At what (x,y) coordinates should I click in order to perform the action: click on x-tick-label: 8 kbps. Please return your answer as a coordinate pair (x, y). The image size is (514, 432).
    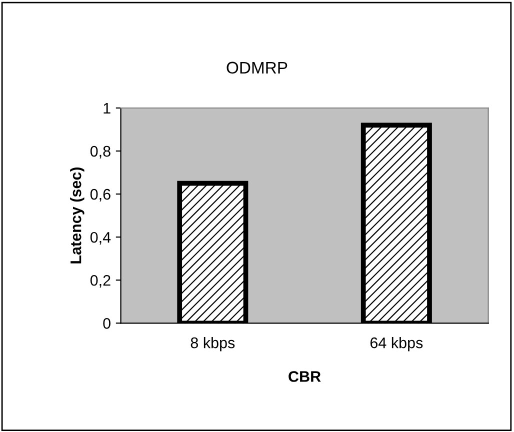
    Looking at the image, I should click on (212, 344).